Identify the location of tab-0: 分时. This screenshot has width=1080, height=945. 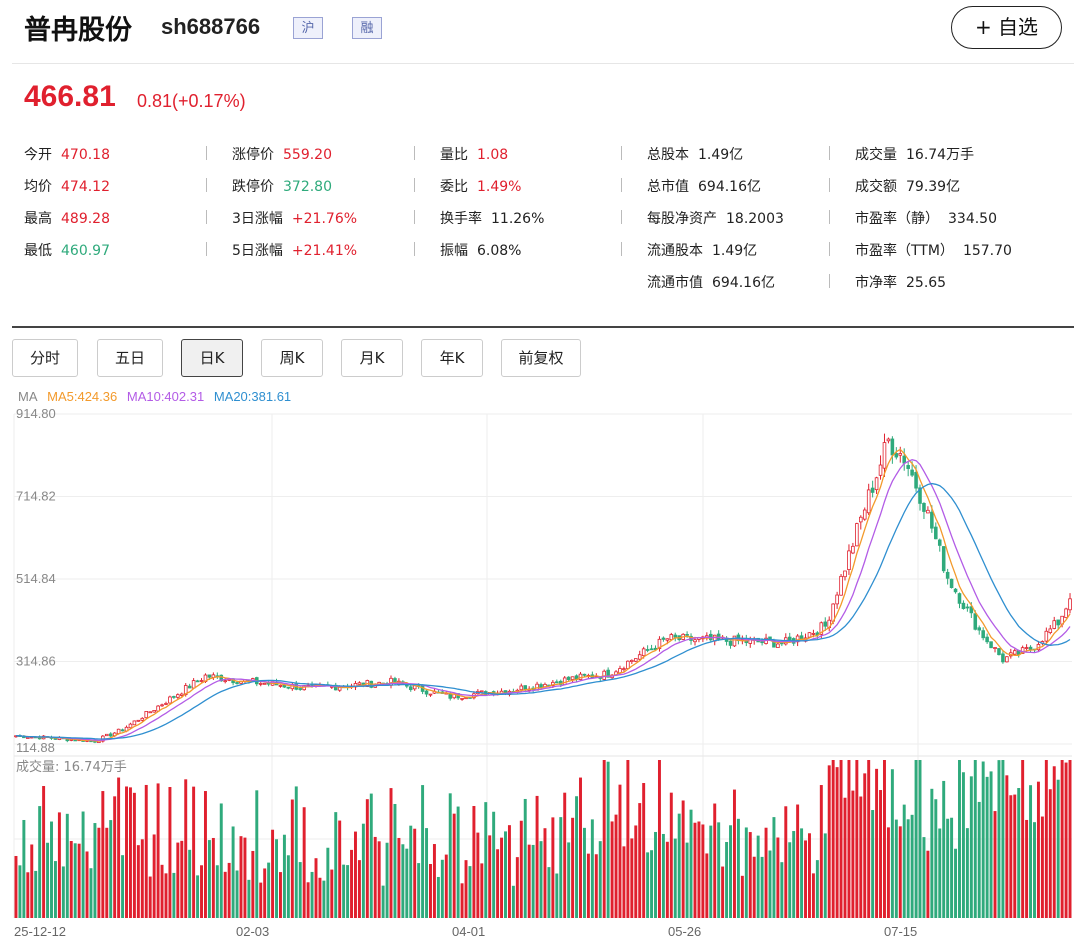
(45, 358).